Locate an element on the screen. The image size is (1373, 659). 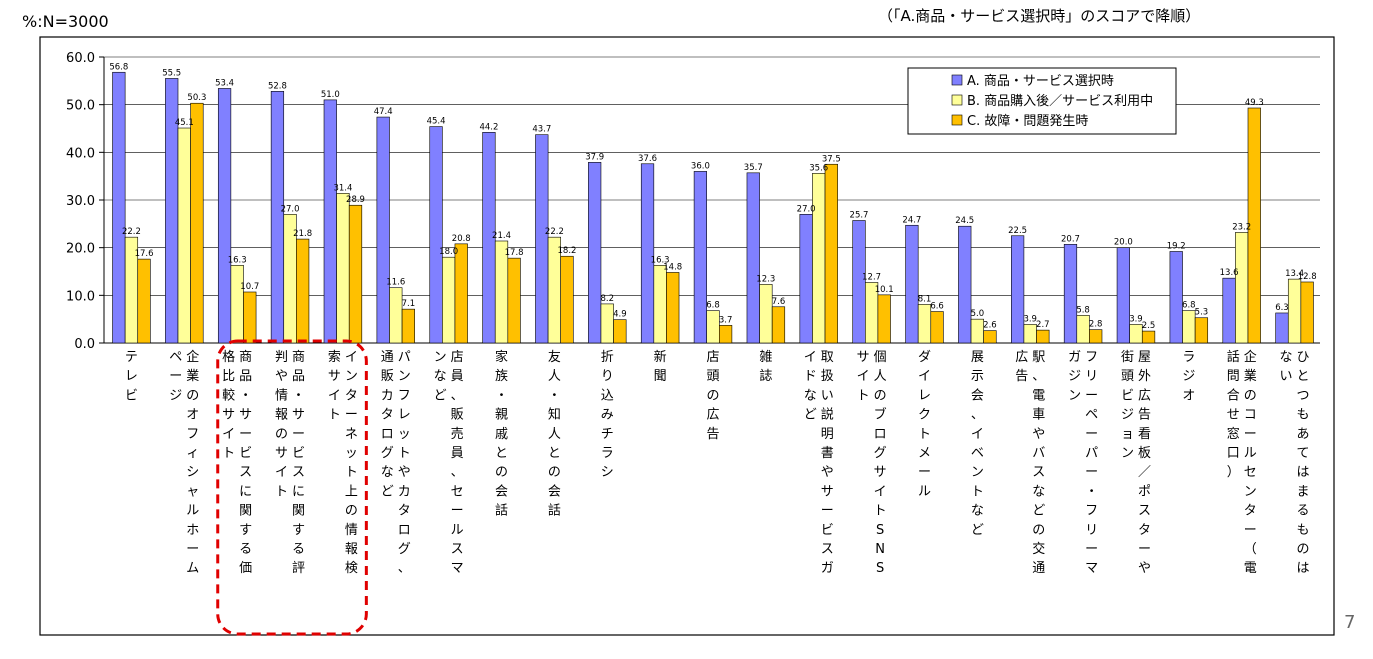
value-label: 22.5 is located at coordinates (1017, 231).